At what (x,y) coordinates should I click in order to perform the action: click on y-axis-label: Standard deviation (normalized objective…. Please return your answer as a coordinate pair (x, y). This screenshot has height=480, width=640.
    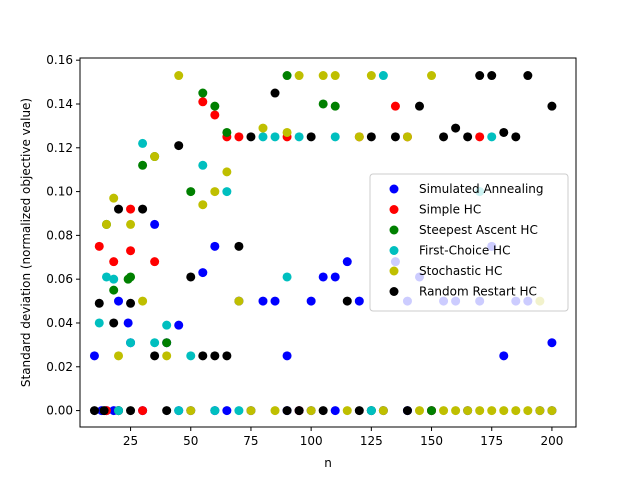
    Looking at the image, I should click on (26, 242).